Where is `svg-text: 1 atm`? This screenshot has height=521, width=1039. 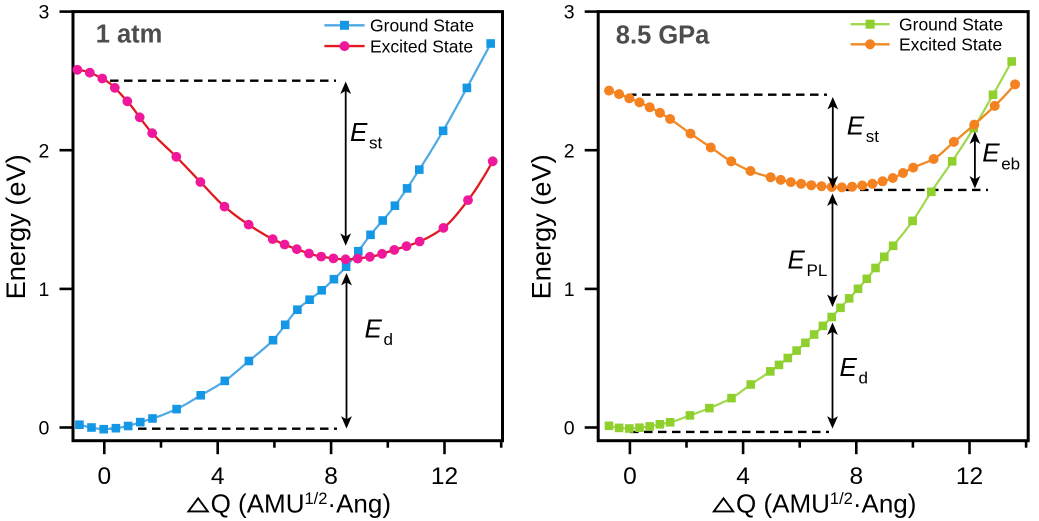 svg-text: 1 atm is located at coordinates (129, 35).